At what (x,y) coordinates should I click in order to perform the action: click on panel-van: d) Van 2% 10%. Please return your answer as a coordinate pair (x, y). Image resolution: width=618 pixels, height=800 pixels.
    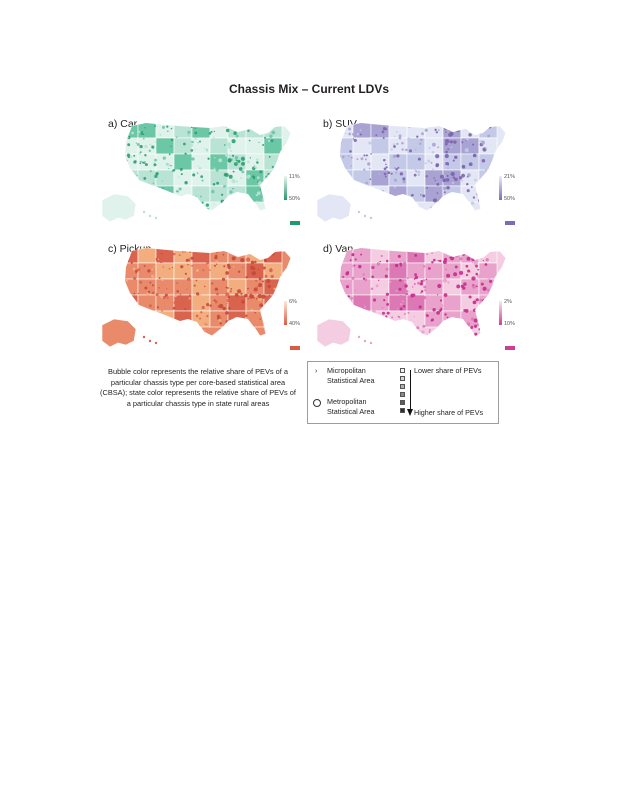
    Looking at the image, I should click on (418, 296).